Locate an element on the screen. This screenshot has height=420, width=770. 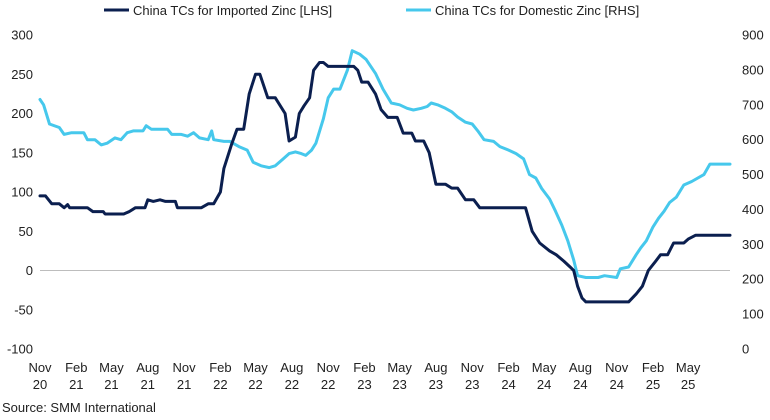
left-axis-tick-label: 150 is located at coordinates (22, 152).